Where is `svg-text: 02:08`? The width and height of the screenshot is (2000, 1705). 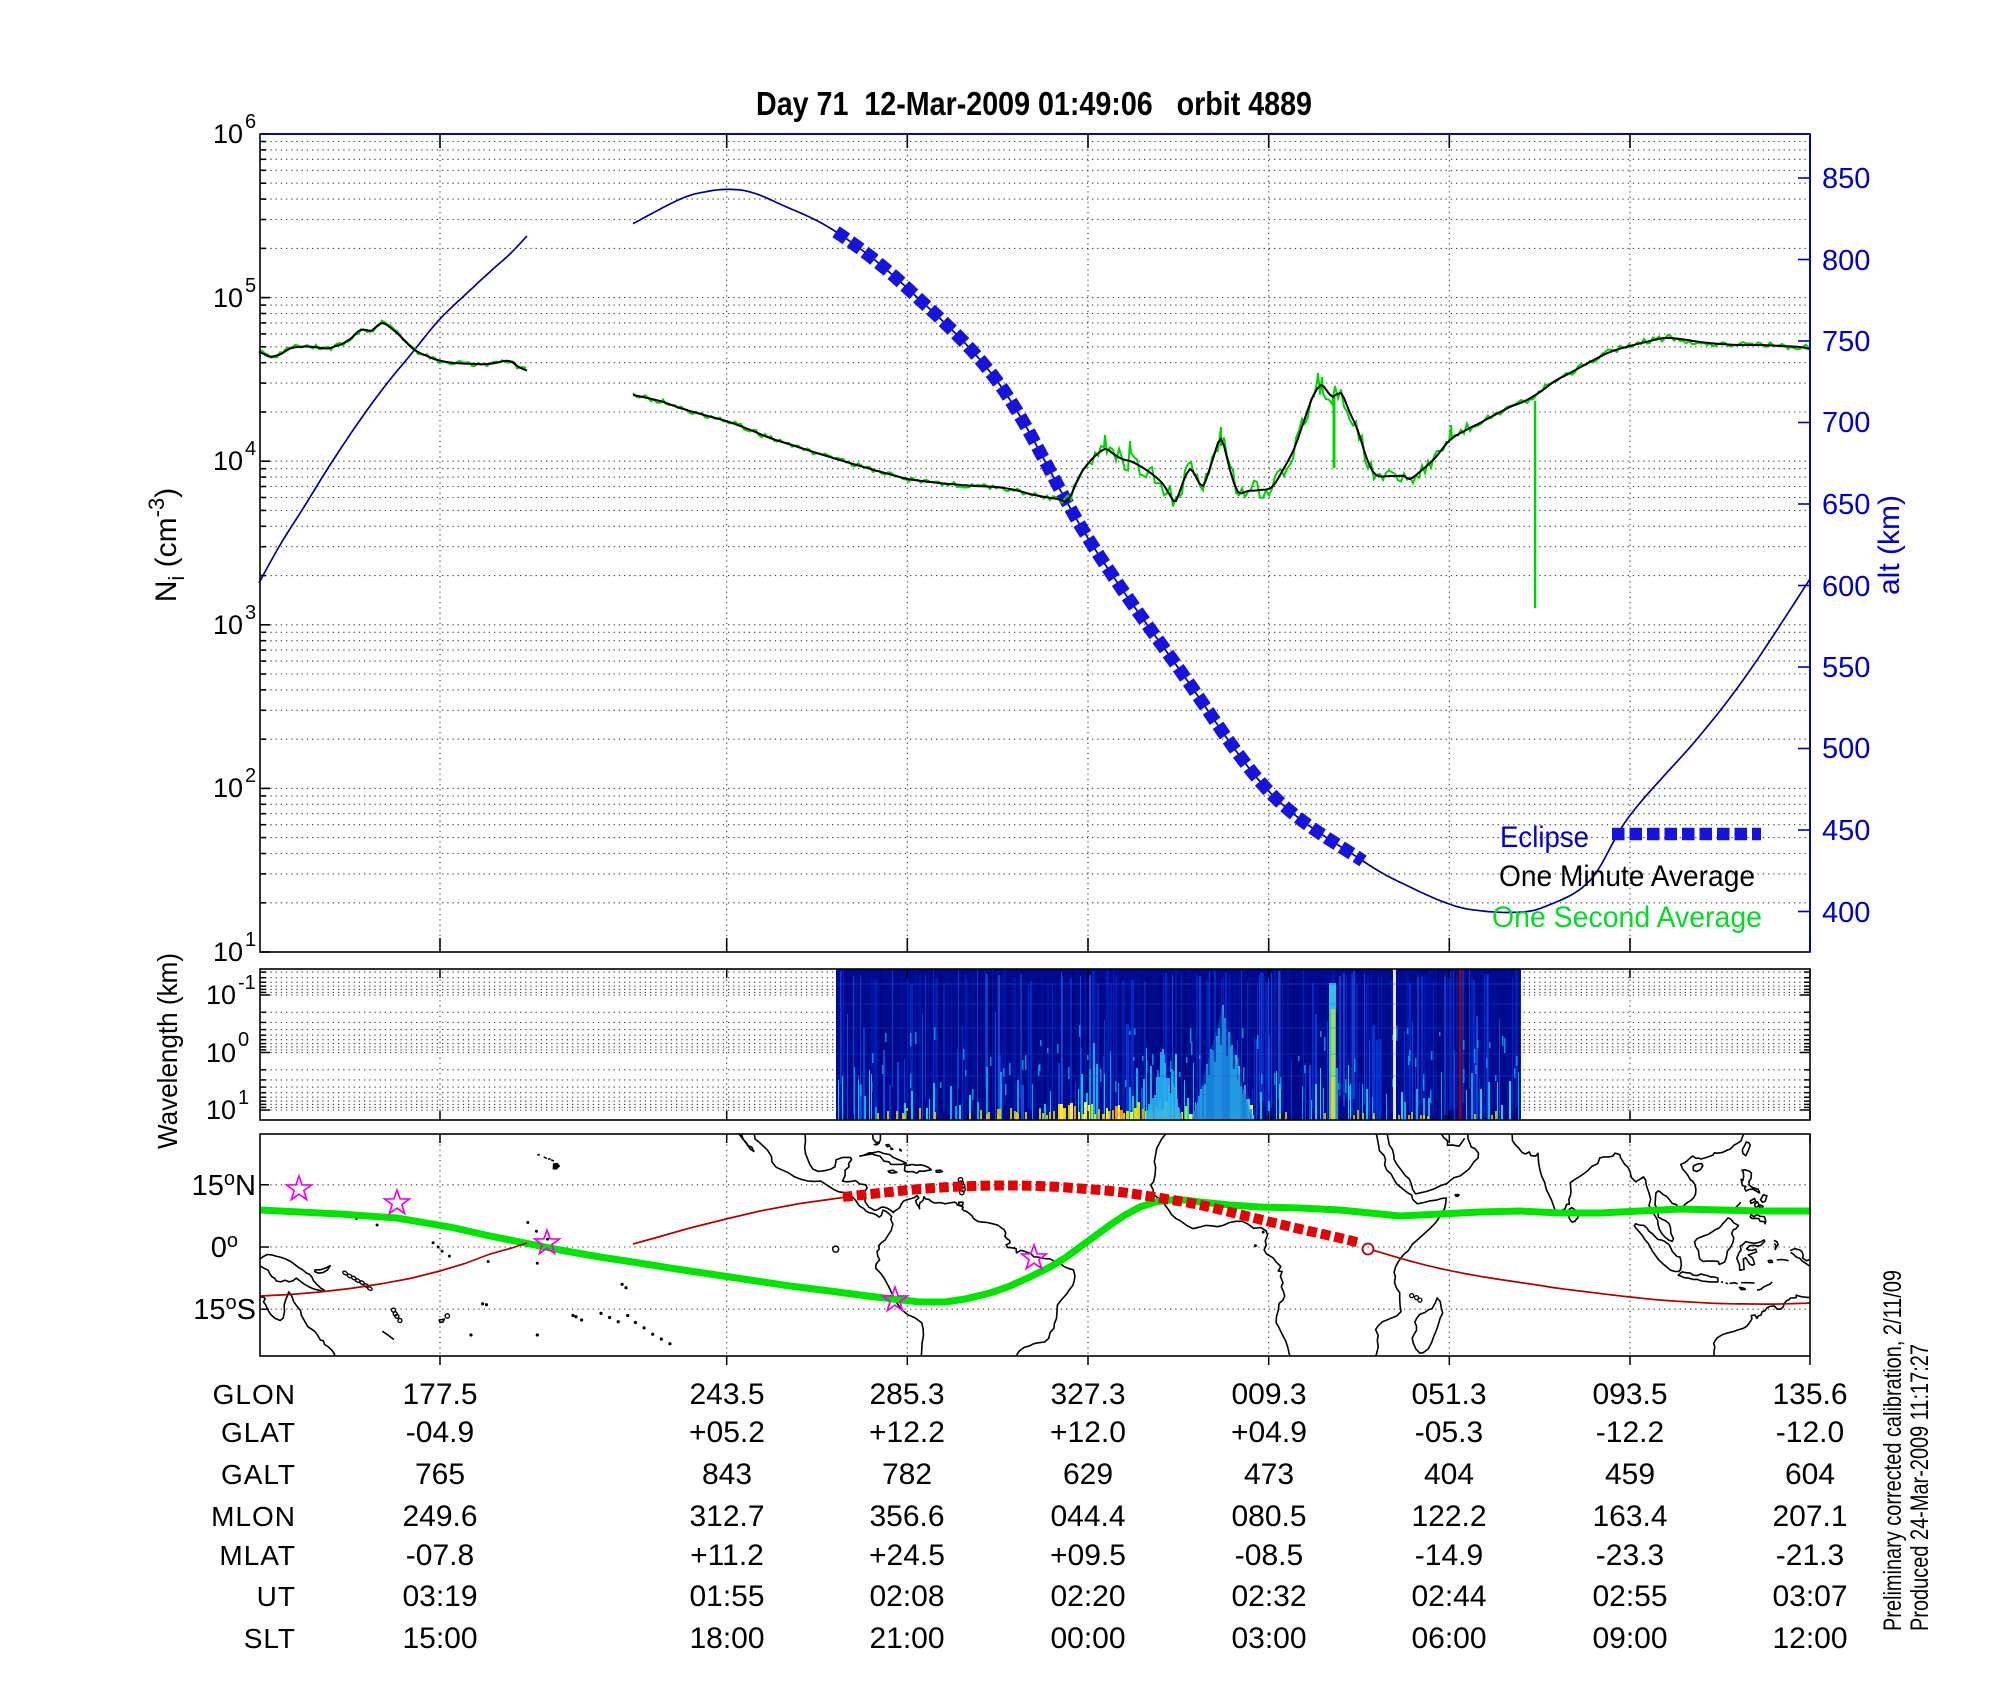
svg-text: 02:08 is located at coordinates (906, 1596).